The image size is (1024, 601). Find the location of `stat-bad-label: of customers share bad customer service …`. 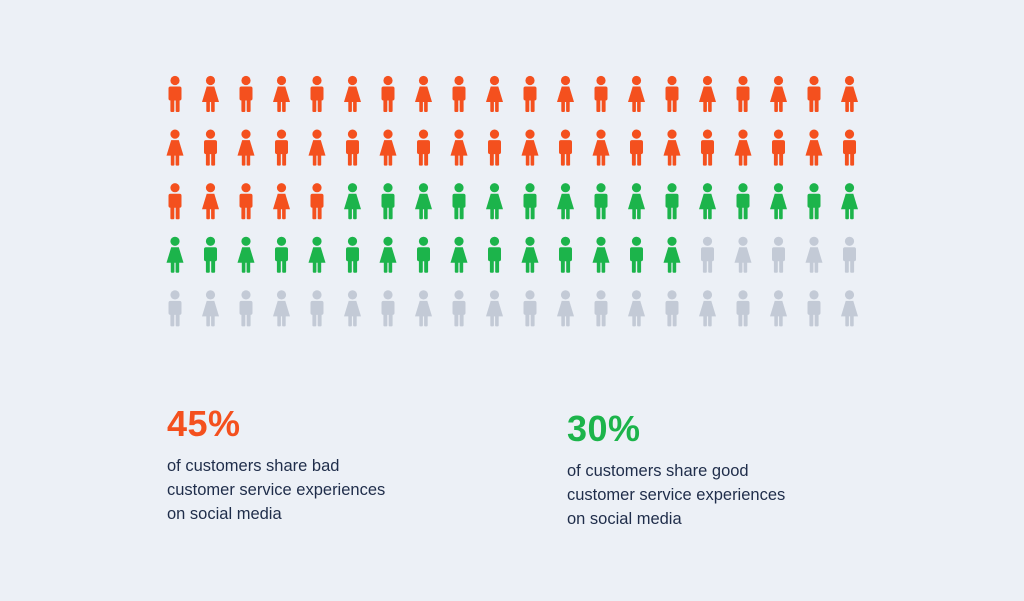

stat-bad-label: of customers share bad customer service … is located at coordinates (276, 490).